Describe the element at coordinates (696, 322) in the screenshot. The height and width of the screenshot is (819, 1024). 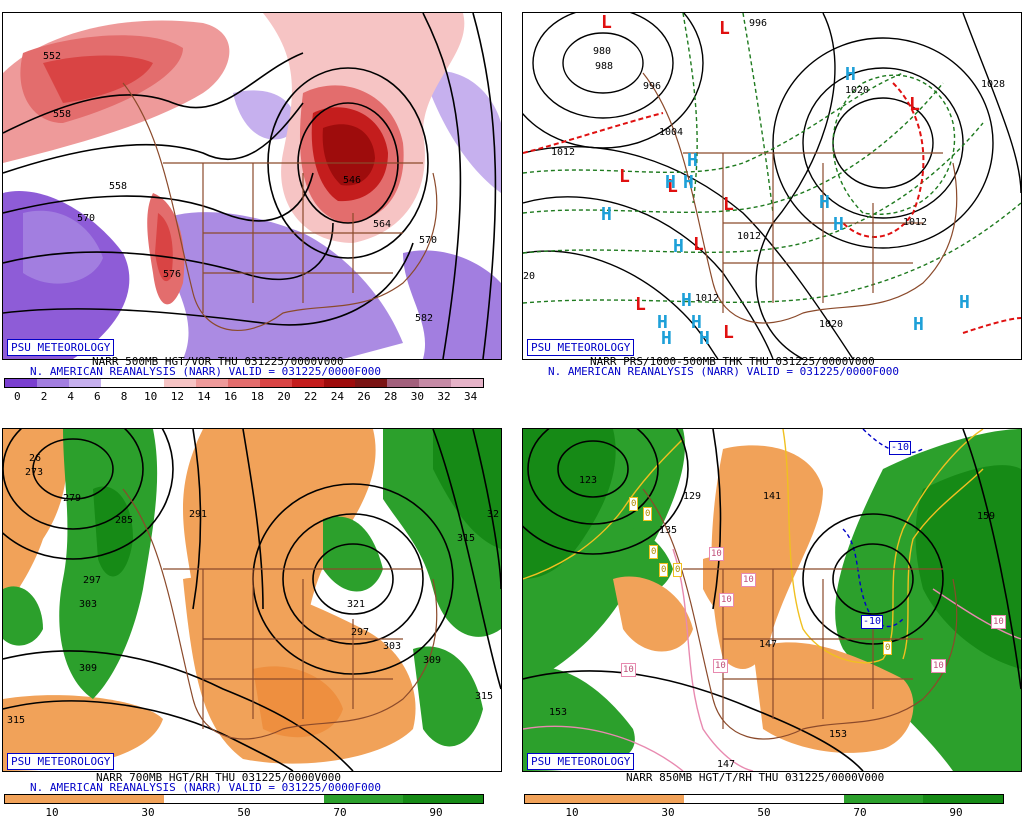
I see `high-center-11: H` at that location.